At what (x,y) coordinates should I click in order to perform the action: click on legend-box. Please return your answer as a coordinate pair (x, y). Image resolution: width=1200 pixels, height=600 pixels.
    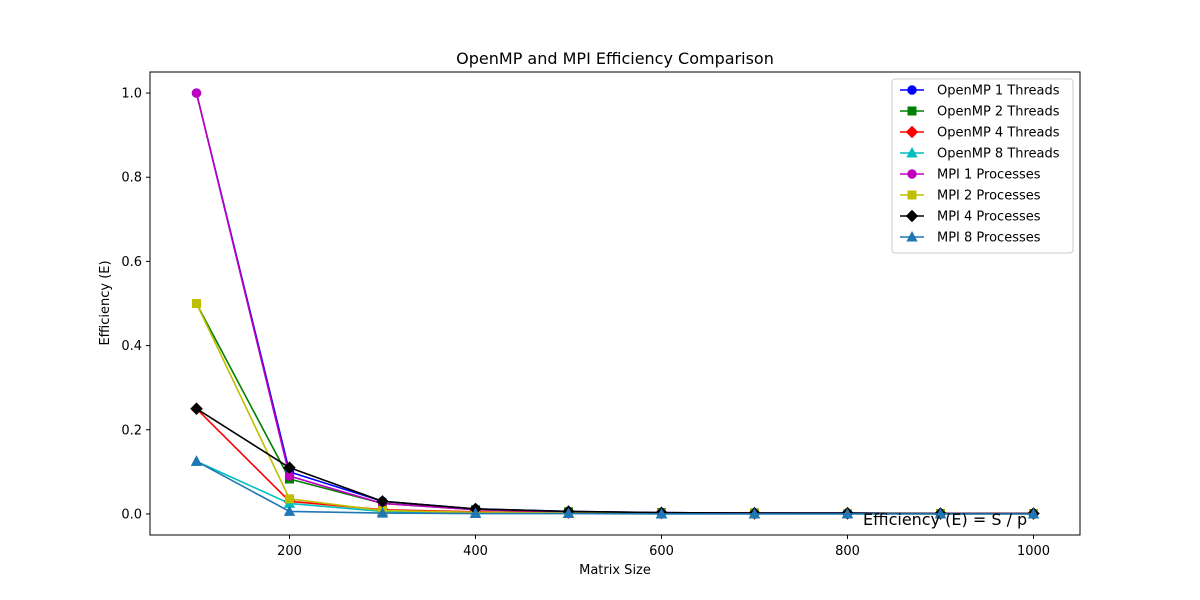
    Looking at the image, I should click on (982, 166).